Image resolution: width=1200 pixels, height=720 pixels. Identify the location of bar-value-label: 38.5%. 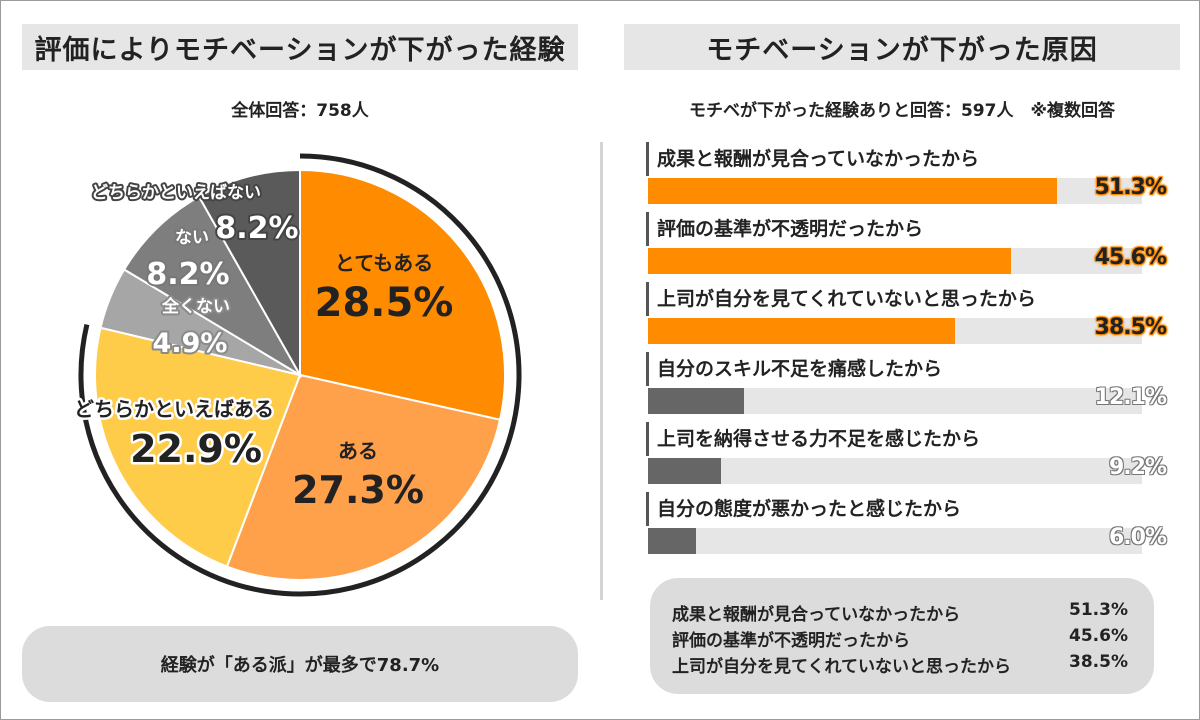
(1130, 327).